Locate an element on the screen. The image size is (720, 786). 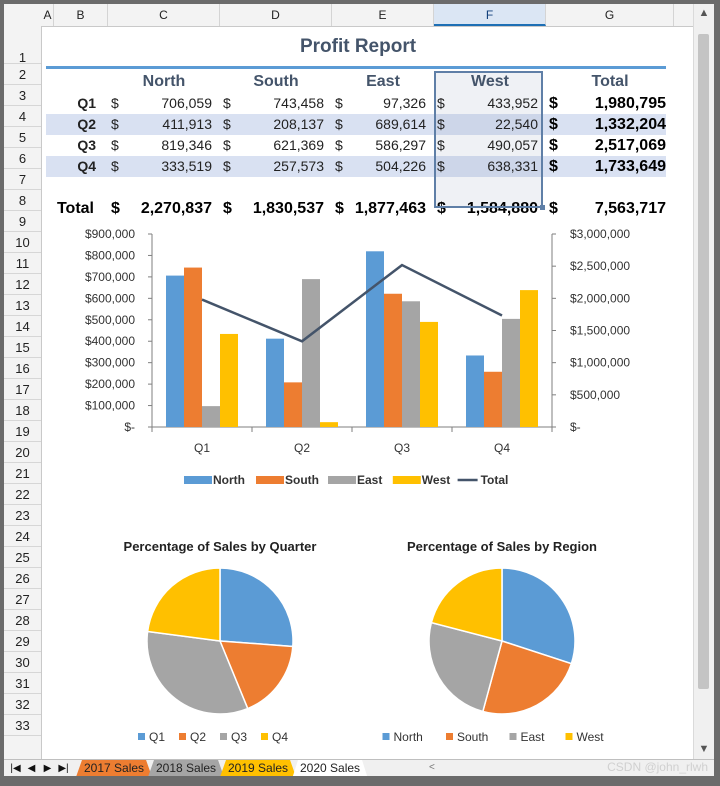
table-cell: 2,517,069 is located at coordinates (630, 145).